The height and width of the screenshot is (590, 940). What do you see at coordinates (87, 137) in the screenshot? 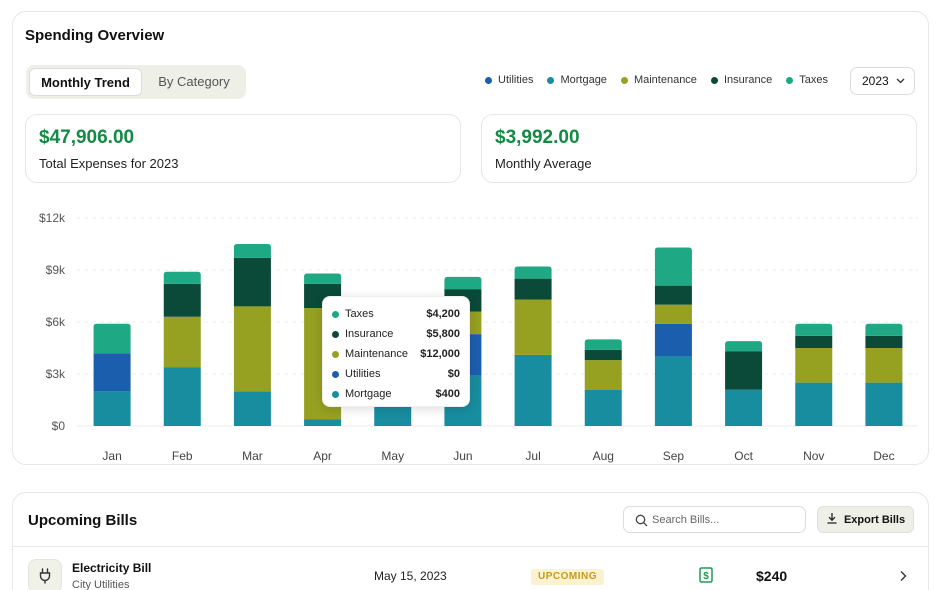
I see `total-expenses-value: $47,906.00` at bounding box center [87, 137].